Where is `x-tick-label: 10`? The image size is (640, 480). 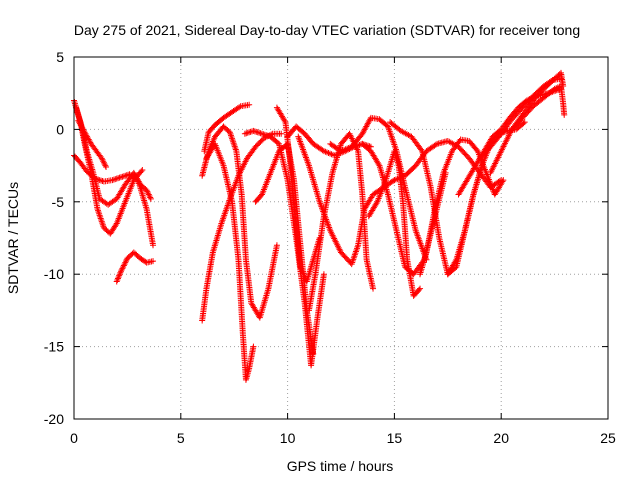 x-tick-label: 10 is located at coordinates (288, 438).